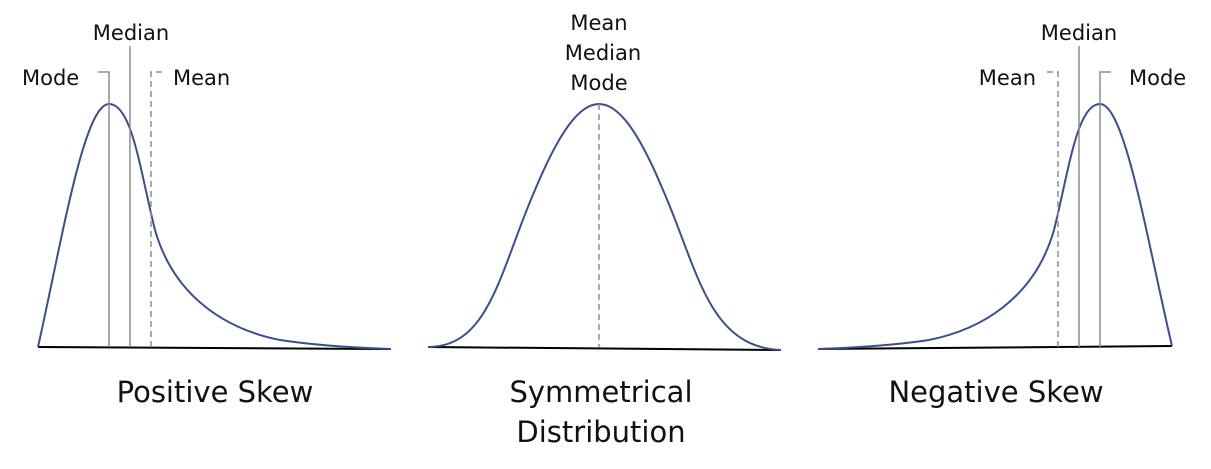  I want to click on caption-line-1: Symmetrical, so click(600, 392).